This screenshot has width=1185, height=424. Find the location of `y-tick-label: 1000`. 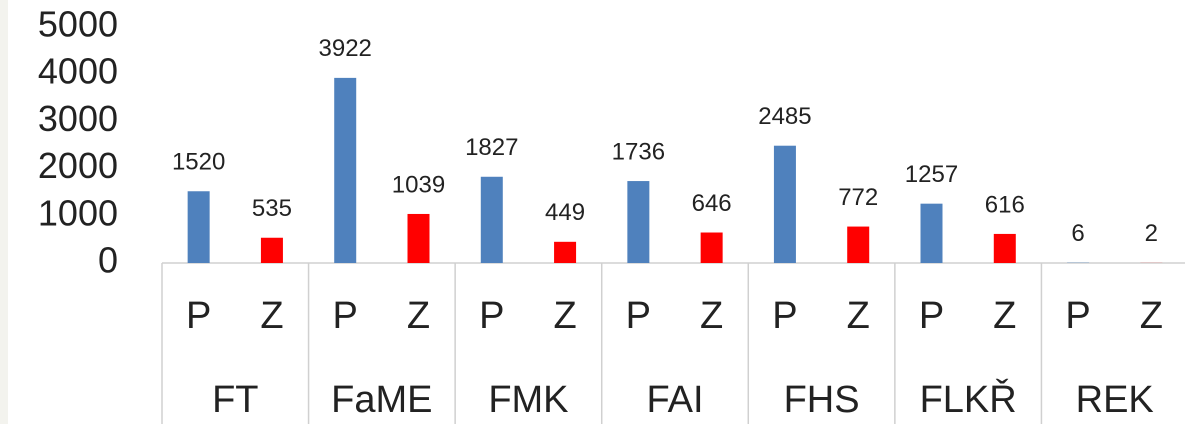

y-tick-label: 1000 is located at coordinates (78, 212).